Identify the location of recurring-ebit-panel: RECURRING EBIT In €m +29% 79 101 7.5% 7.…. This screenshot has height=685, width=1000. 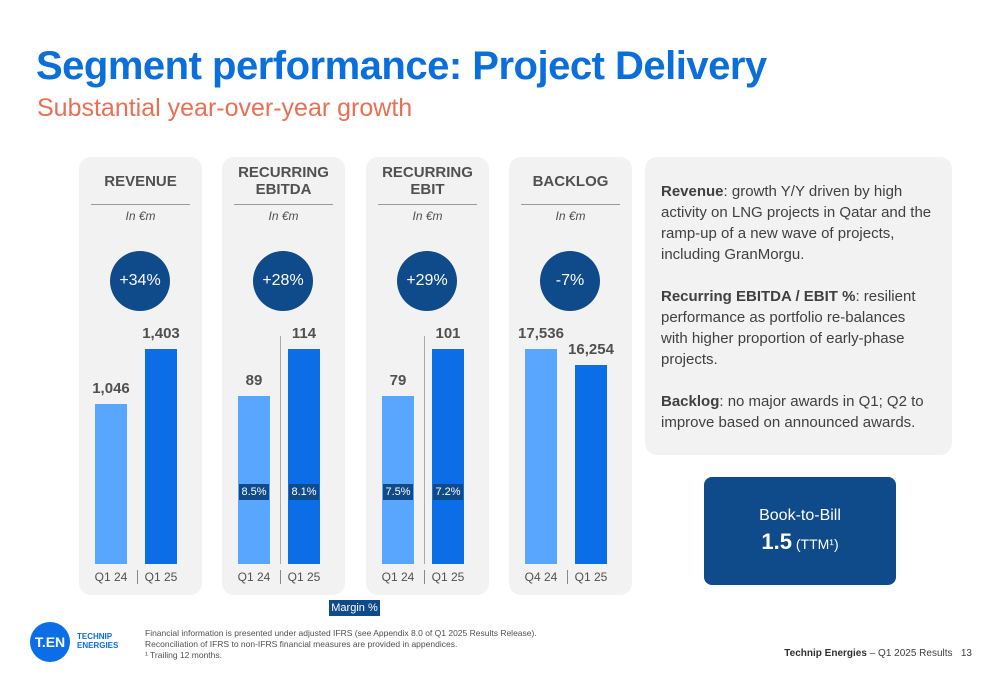
(427, 376).